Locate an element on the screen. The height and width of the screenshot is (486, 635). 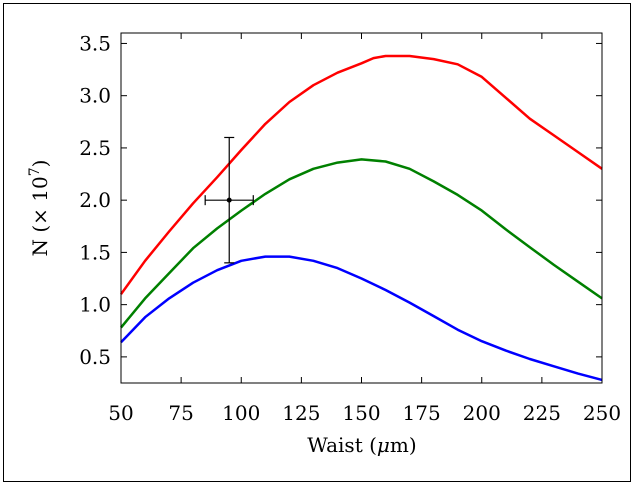
x-tick-label: 225 is located at coordinates (542, 413).